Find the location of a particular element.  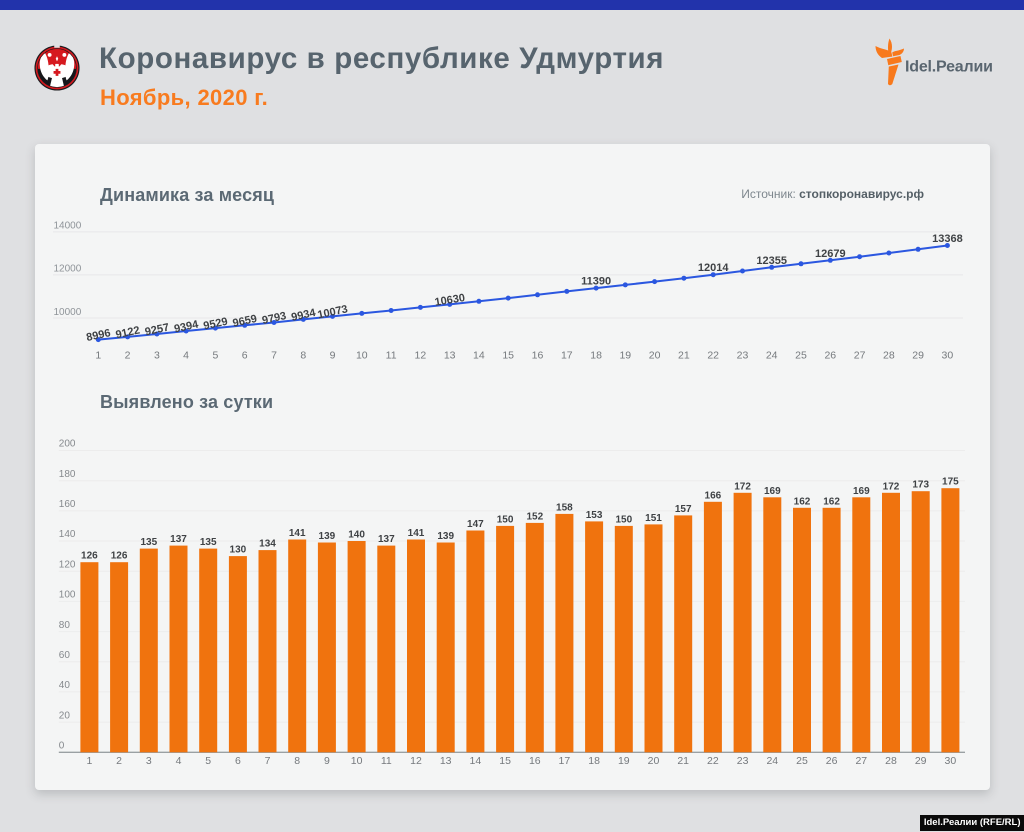

svg-text: 141 is located at coordinates (297, 533).